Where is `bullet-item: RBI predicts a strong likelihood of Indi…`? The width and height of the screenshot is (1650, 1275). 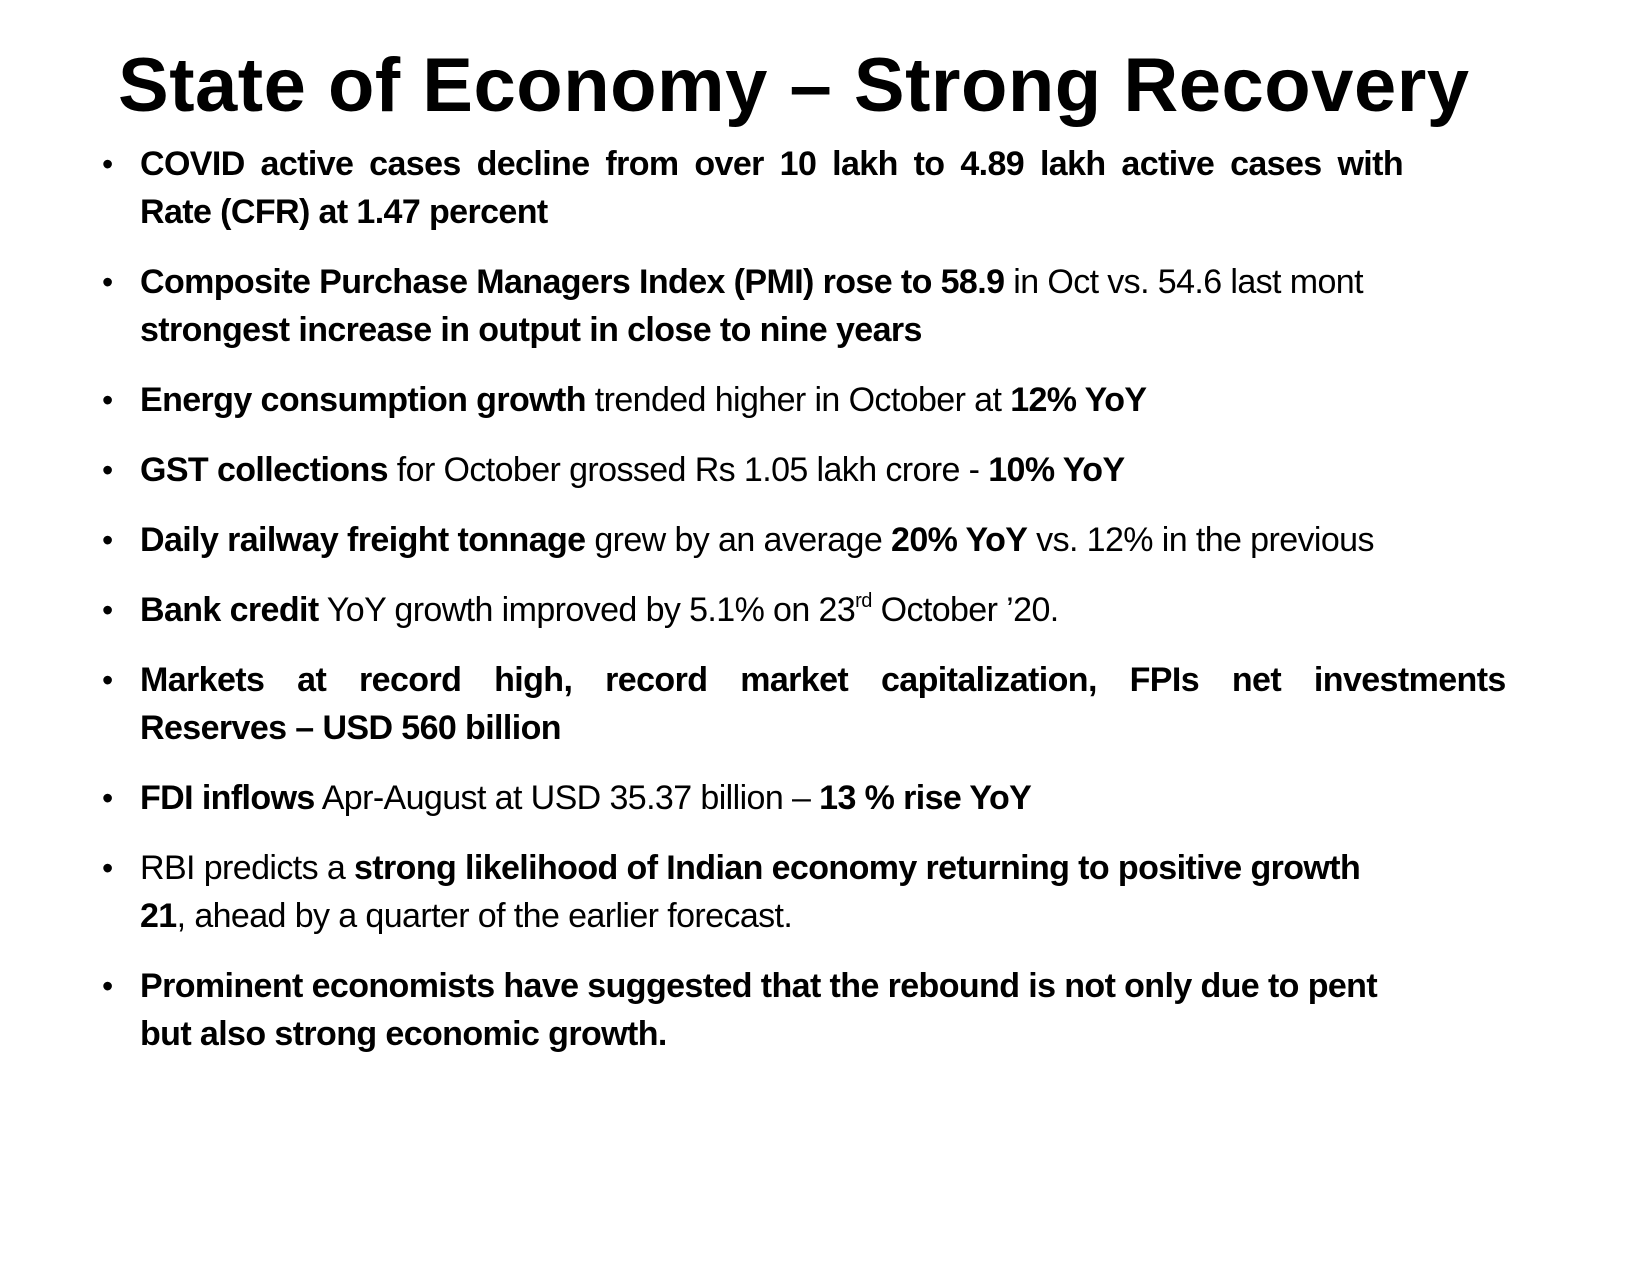 bullet-item: RBI predicts a strong likelihood of Indi… is located at coordinates (825, 892).